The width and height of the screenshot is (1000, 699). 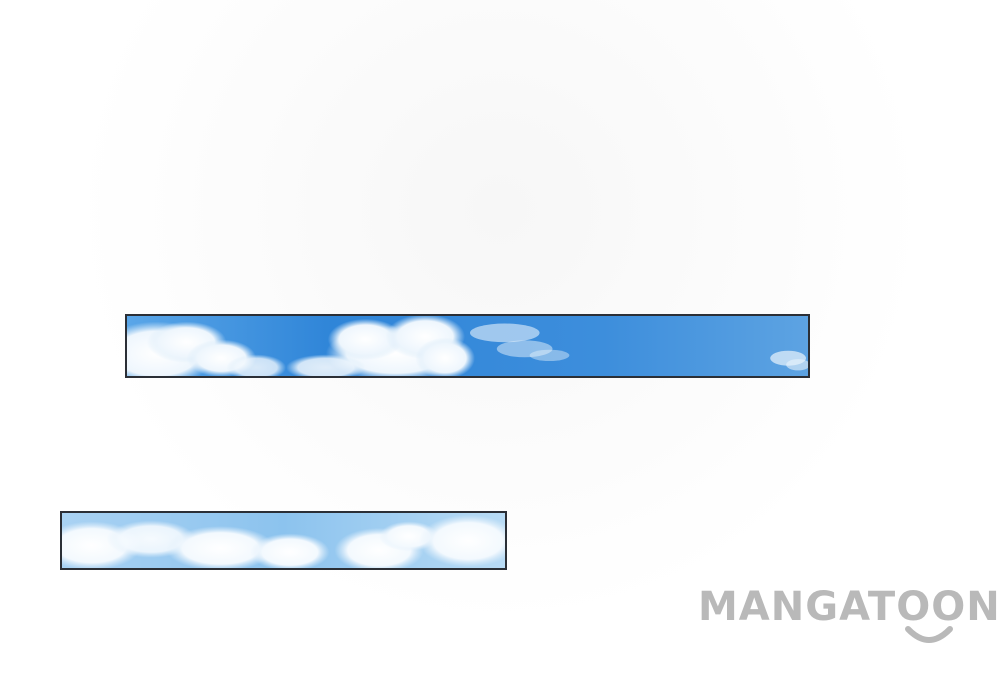 I want to click on mangatoon-watermark: MANGATOON, so click(x=849, y=618).